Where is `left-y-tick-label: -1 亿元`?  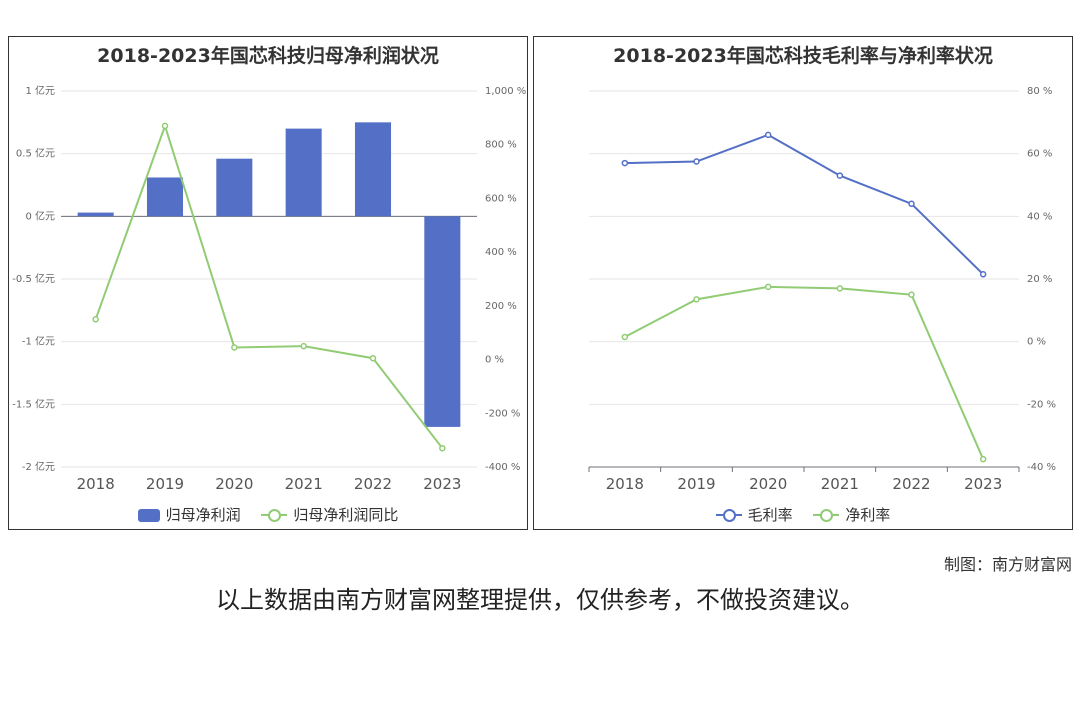 left-y-tick-label: -1 亿元 is located at coordinates (38, 341).